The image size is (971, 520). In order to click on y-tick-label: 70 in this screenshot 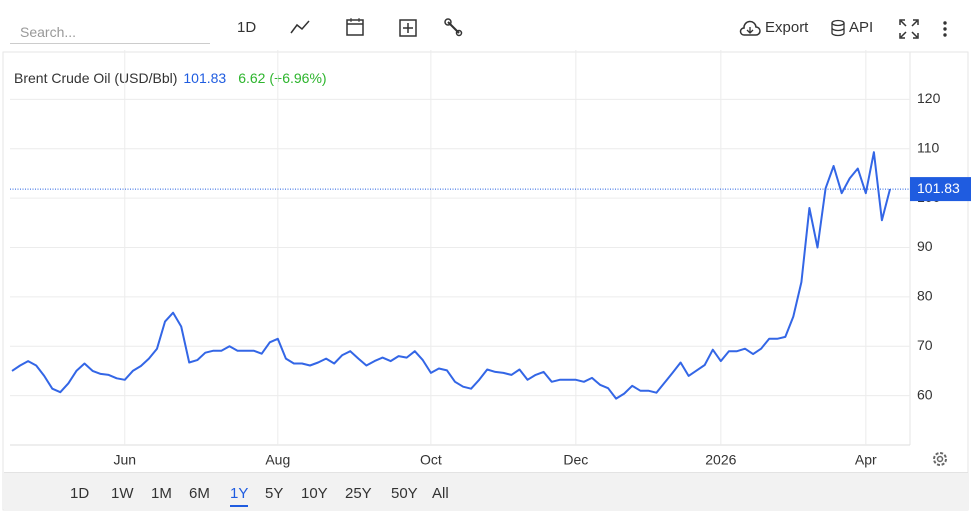, I will do `click(925, 345)`.